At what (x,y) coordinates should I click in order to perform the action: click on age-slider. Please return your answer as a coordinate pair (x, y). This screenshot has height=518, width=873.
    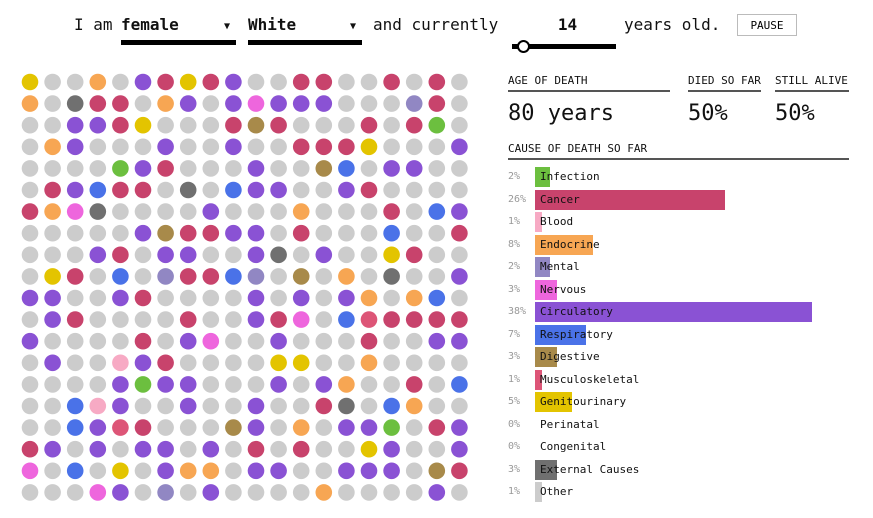
    Looking at the image, I should click on (564, 47).